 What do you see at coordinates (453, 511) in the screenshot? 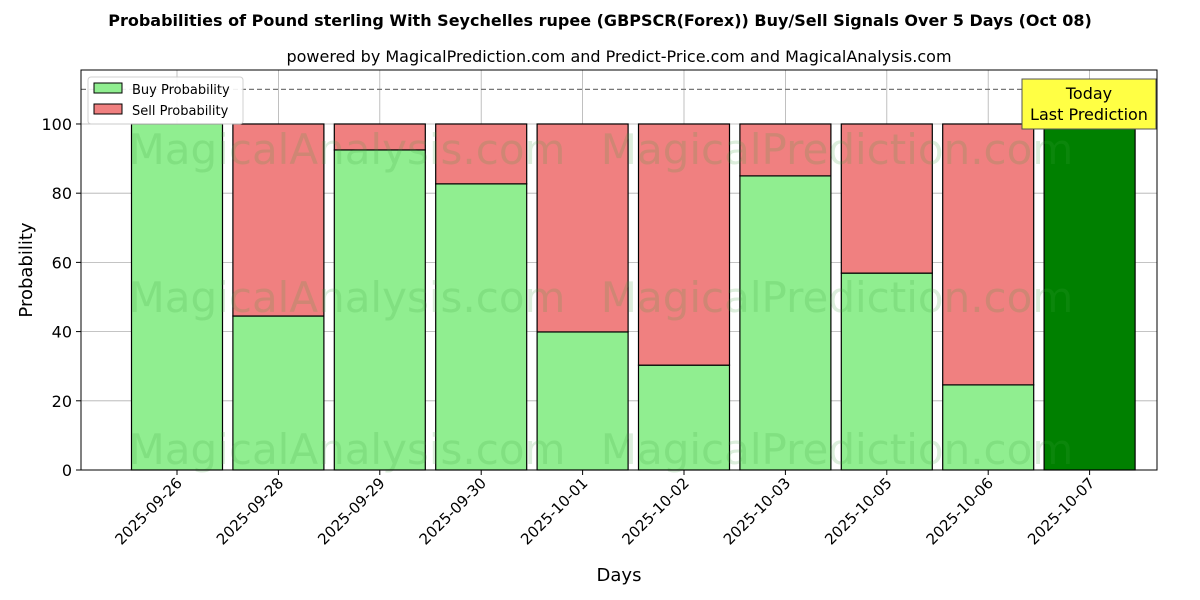
I see `x-tick-label: 2025-09-30` at bounding box center [453, 511].